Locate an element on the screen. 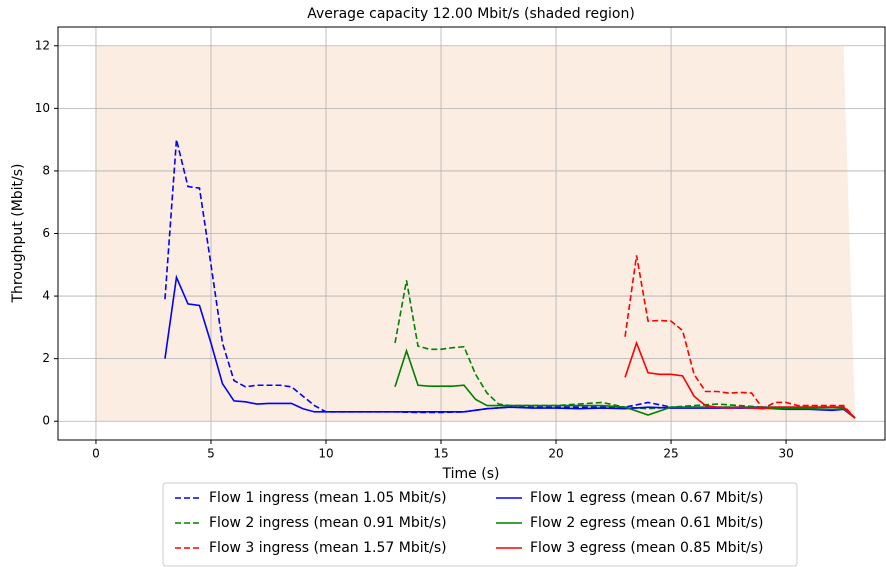 The height and width of the screenshot is (567, 886). x-tick-label: 5 is located at coordinates (211, 454).